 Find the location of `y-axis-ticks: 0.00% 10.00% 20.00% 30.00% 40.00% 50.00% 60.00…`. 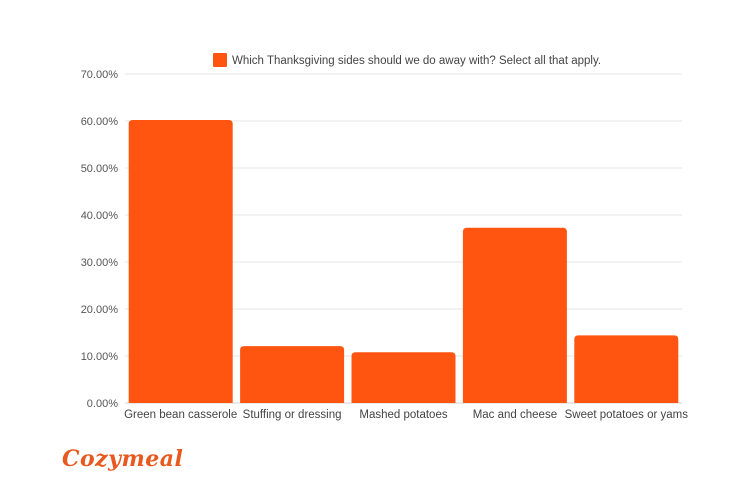

y-axis-ticks: 0.00% 10.00% 20.00% 30.00% 40.00% 50.00% 60.00… is located at coordinates (100, 239).